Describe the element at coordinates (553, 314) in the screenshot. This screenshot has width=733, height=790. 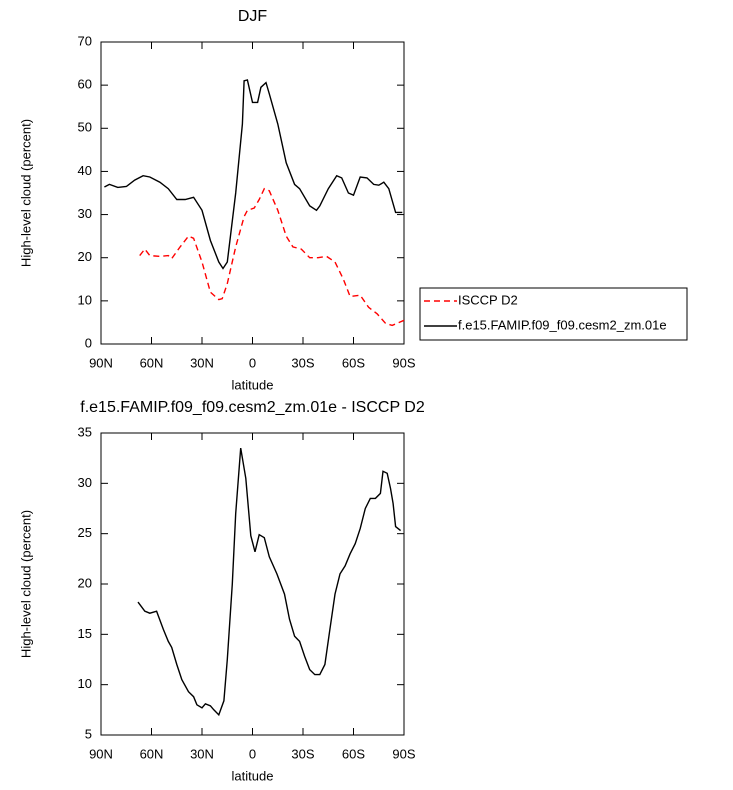
I see `legend-box` at that location.